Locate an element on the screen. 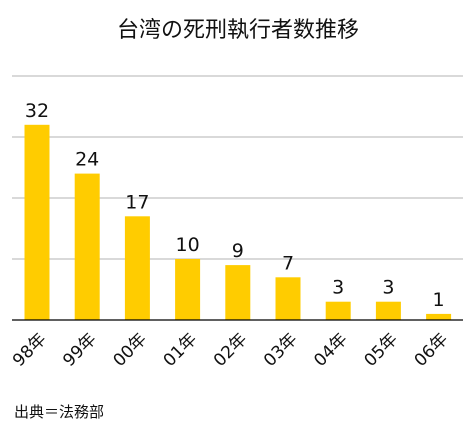 This screenshot has height=433, width=476. data-label: 24 is located at coordinates (87, 160).